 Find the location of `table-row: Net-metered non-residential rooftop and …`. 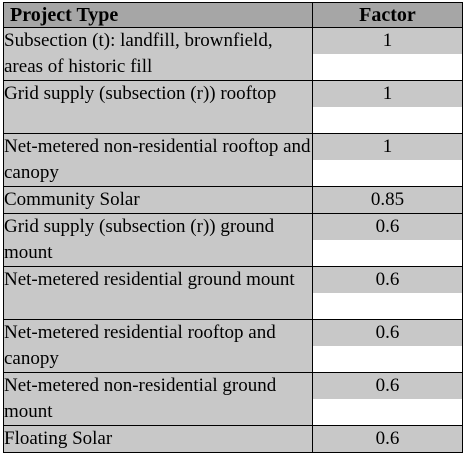

table-row: Net-metered non-residential rooftop and … is located at coordinates (233, 160).